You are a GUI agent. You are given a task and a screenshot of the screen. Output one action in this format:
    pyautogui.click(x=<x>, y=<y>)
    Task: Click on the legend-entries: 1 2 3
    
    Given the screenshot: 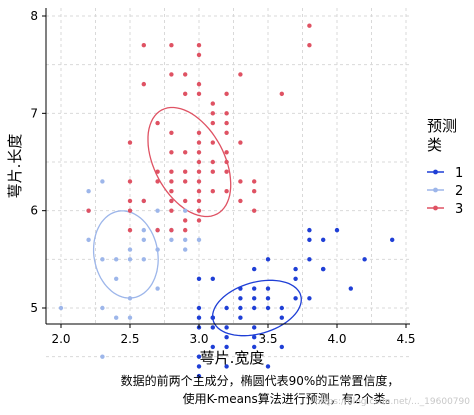 What is the action you would take?
    pyautogui.click(x=445, y=191)
    